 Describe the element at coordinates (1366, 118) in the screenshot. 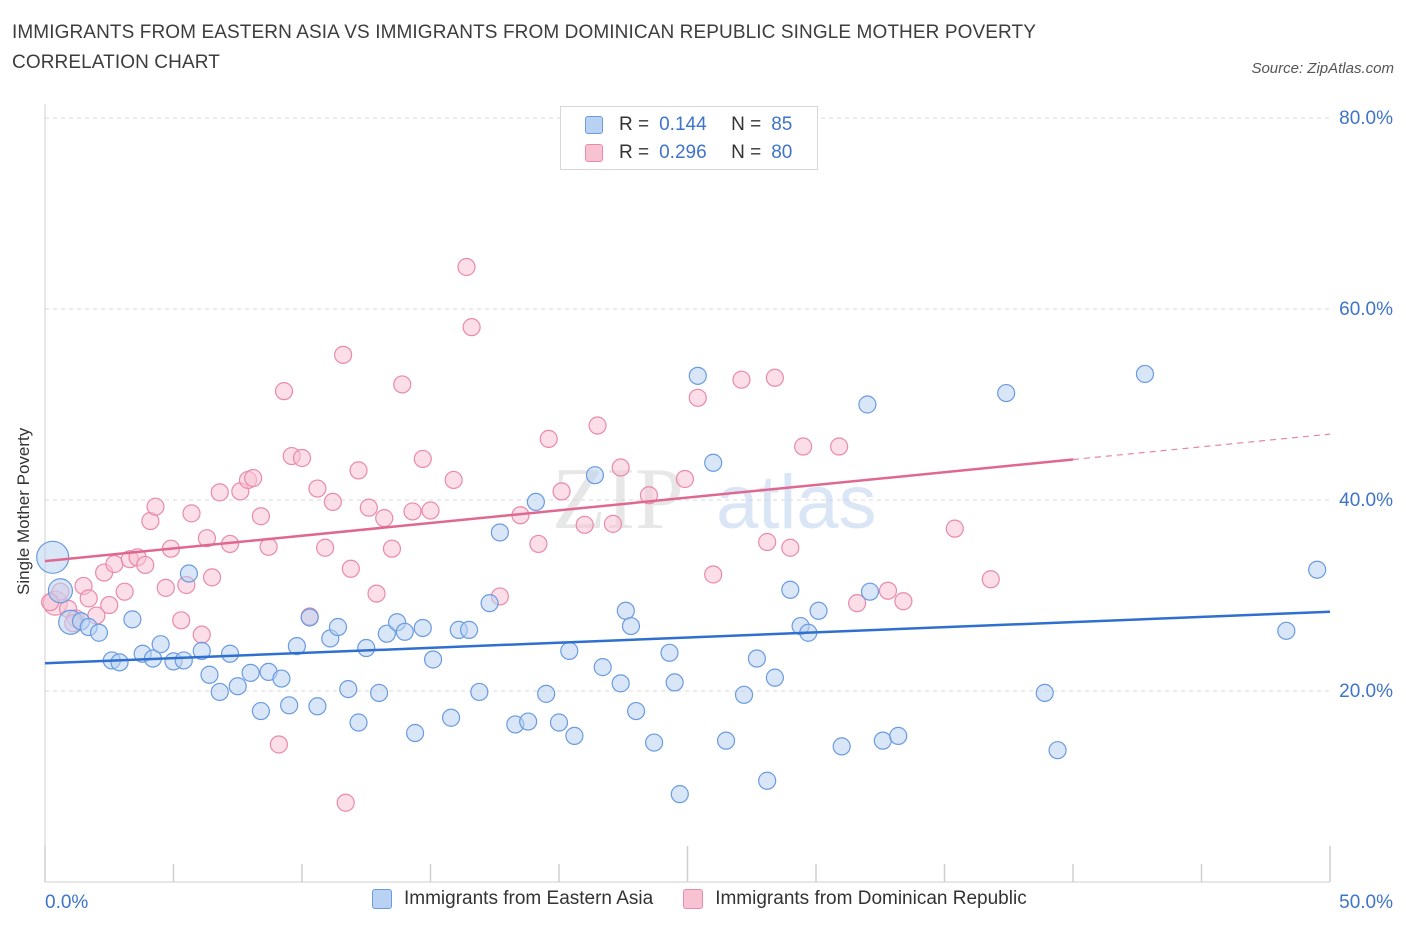

I see `y-tick-label: 80.0%` at that location.